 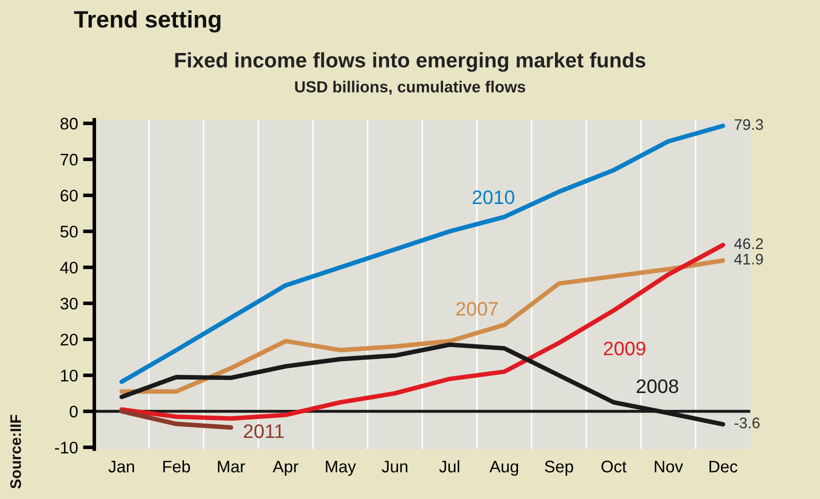 I want to click on x-tick-label: Jun, so click(x=395, y=466).